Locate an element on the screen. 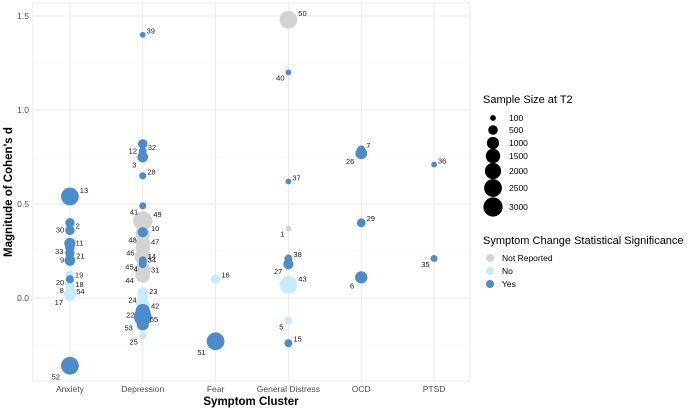  point-label: 2 is located at coordinates (78, 225).